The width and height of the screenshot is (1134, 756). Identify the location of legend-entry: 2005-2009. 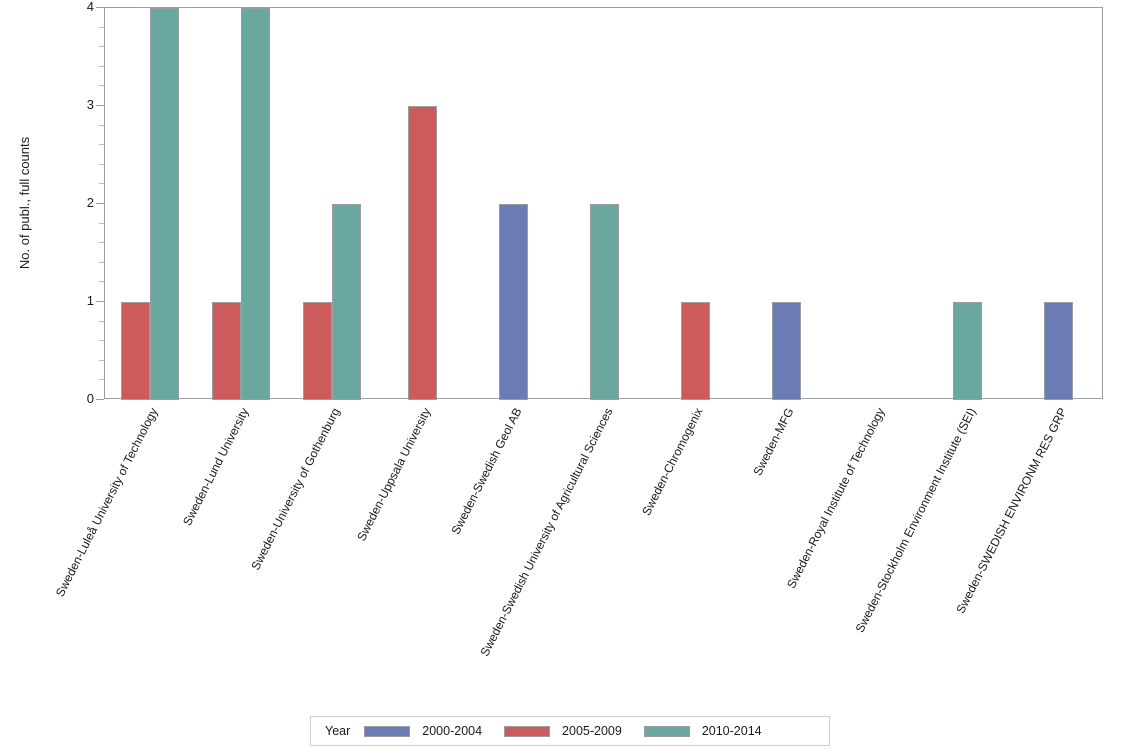
(563, 731).